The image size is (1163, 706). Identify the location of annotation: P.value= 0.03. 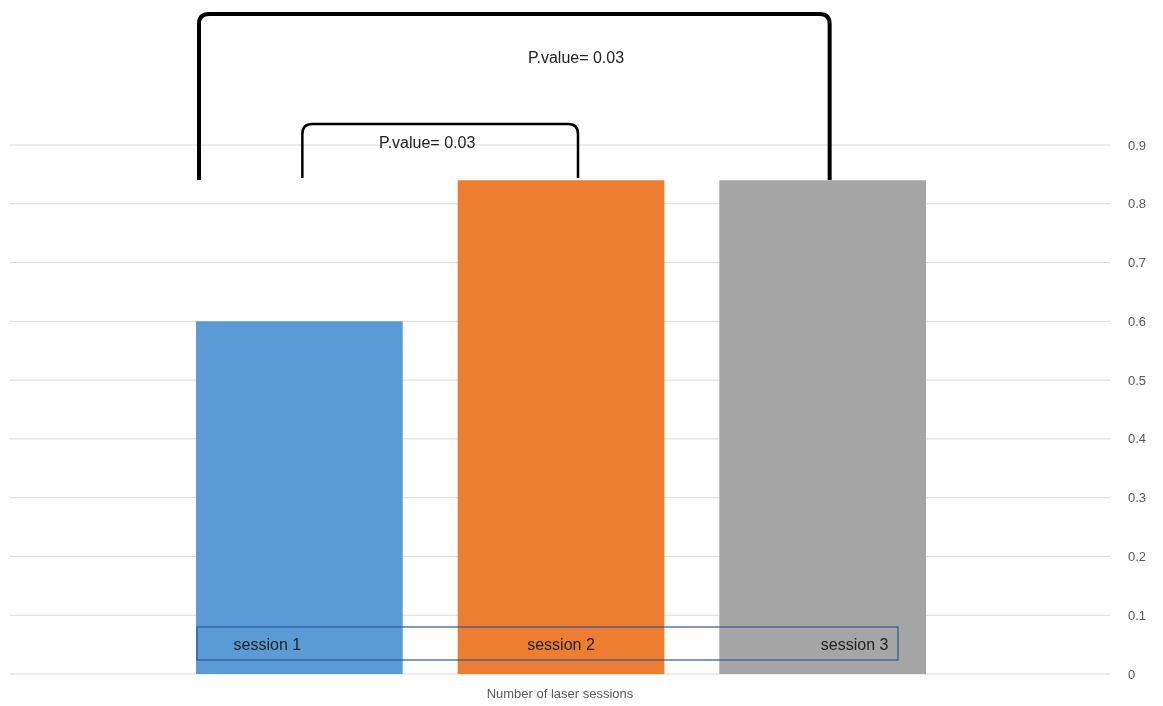
(427, 142).